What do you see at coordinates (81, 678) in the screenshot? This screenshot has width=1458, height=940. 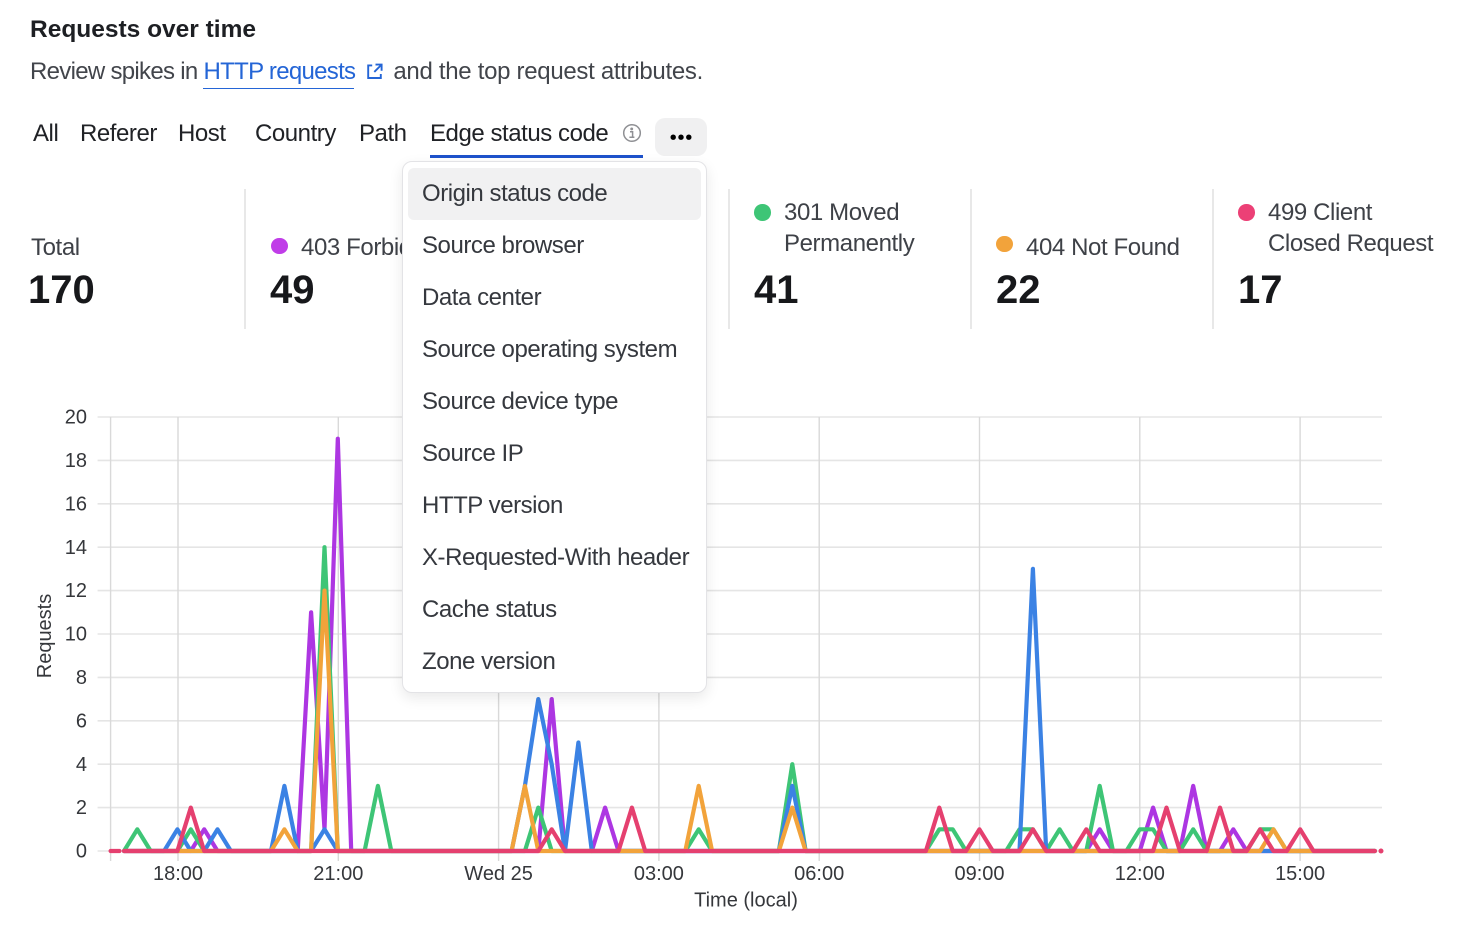 I see `svg-text: 8` at bounding box center [81, 678].